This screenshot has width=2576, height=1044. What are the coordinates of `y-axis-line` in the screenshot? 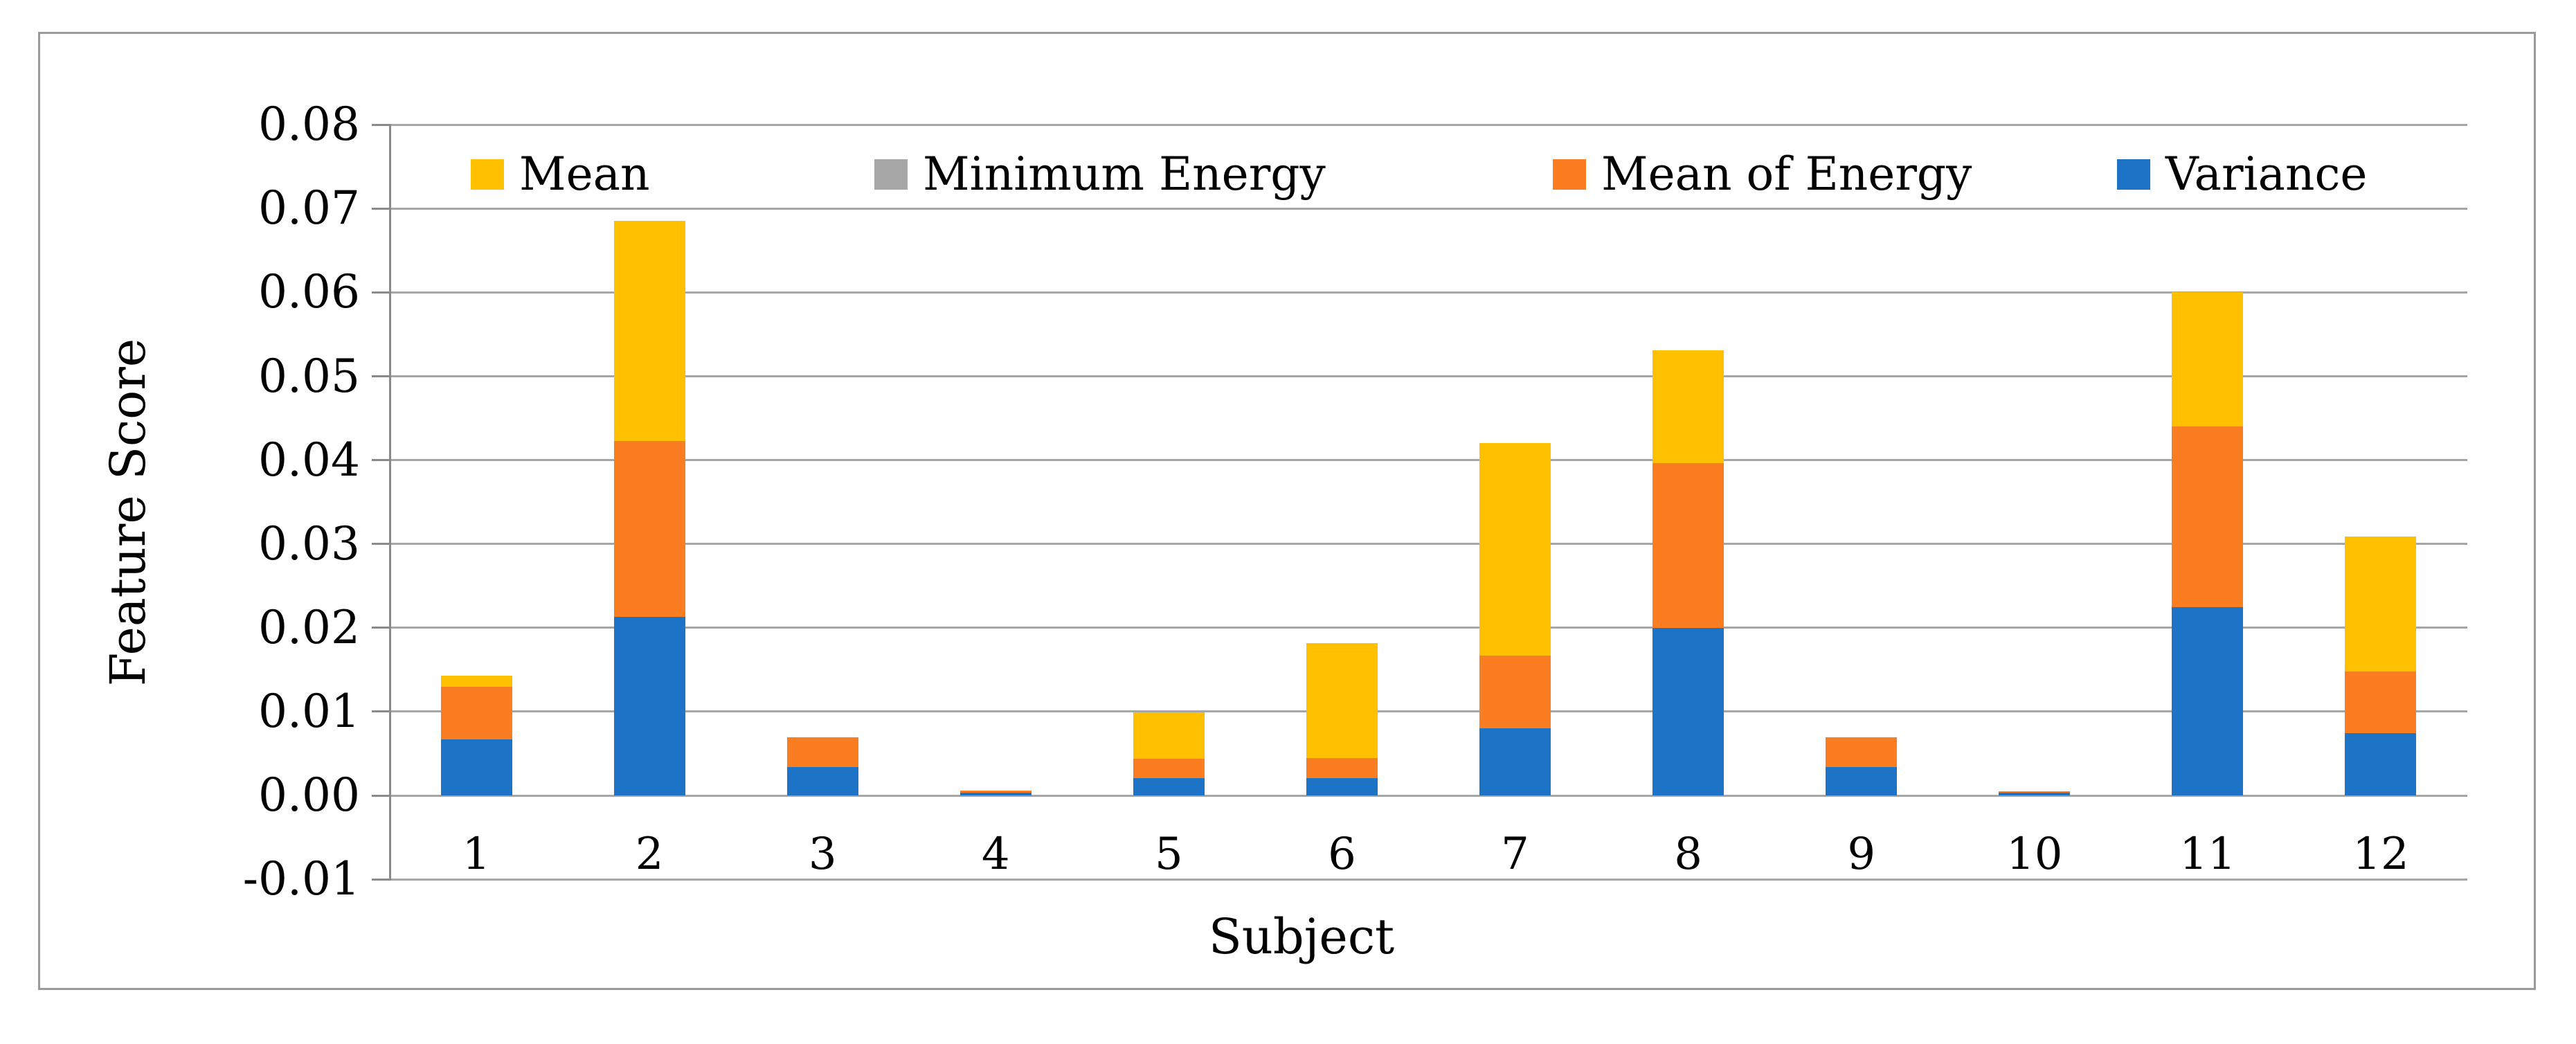 It's located at (389, 502).